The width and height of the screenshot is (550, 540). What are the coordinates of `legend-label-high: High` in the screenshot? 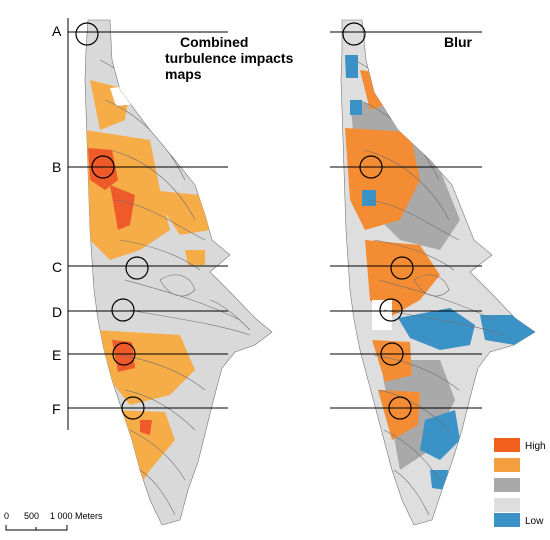 It's located at (535, 446).